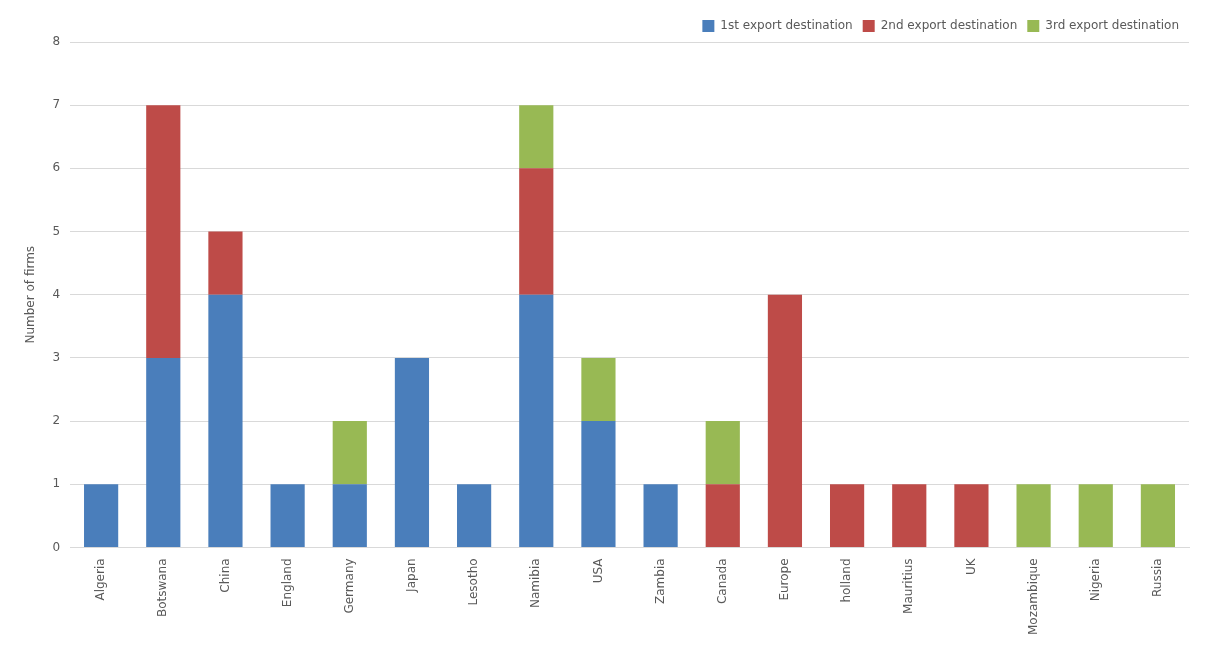 This screenshot has height=648, width=1209. Describe the element at coordinates (784, 579) in the screenshot. I see `x-tick-label: Europe` at that location.